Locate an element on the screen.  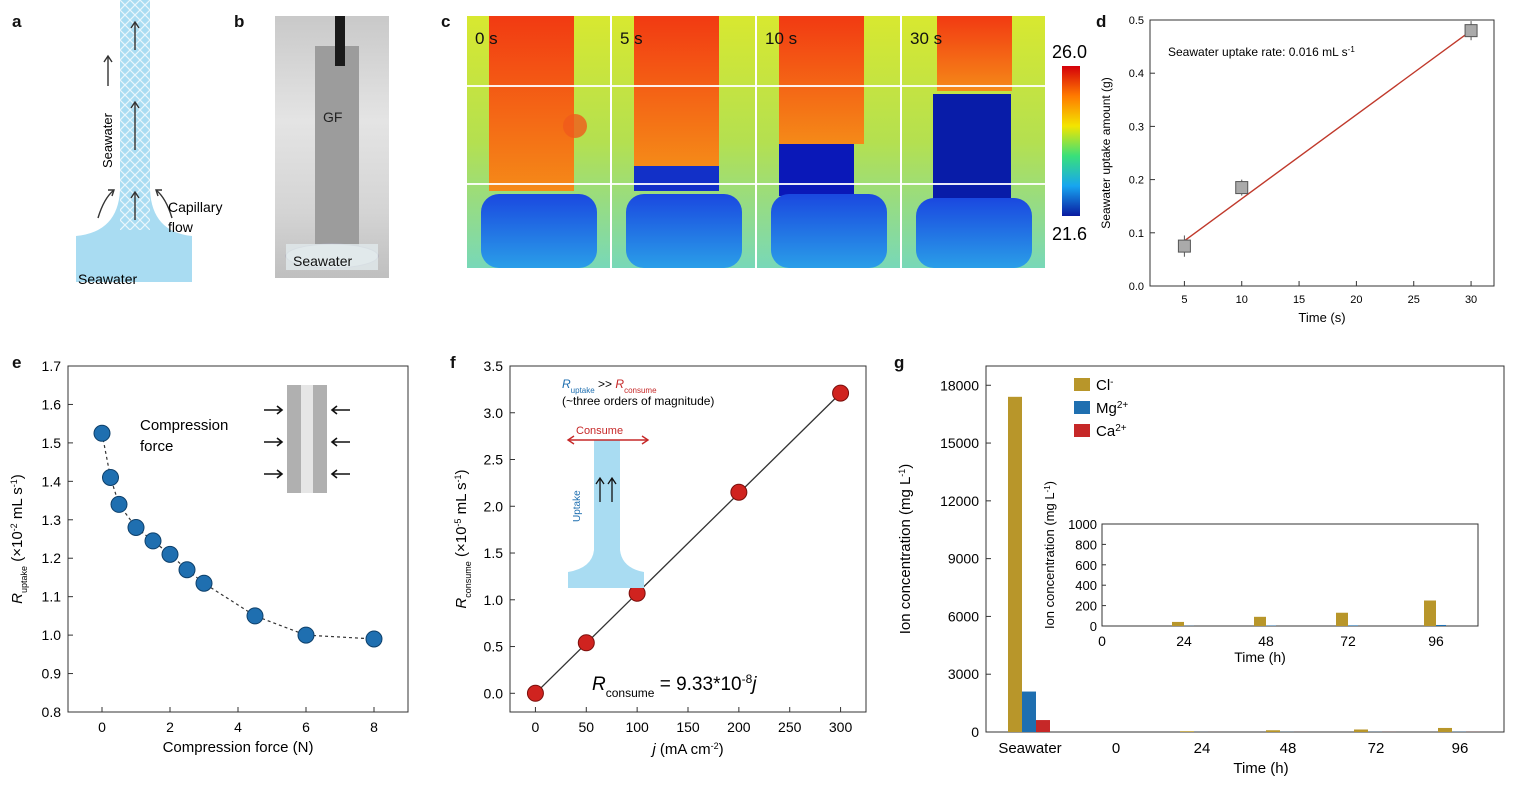
frame-5s is located at coordinates (683, 142).